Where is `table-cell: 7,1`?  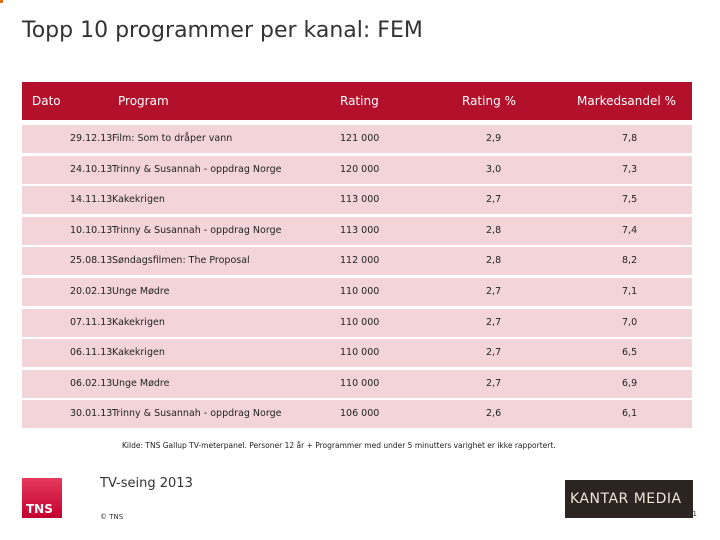 table-cell: 7,1 is located at coordinates (630, 291).